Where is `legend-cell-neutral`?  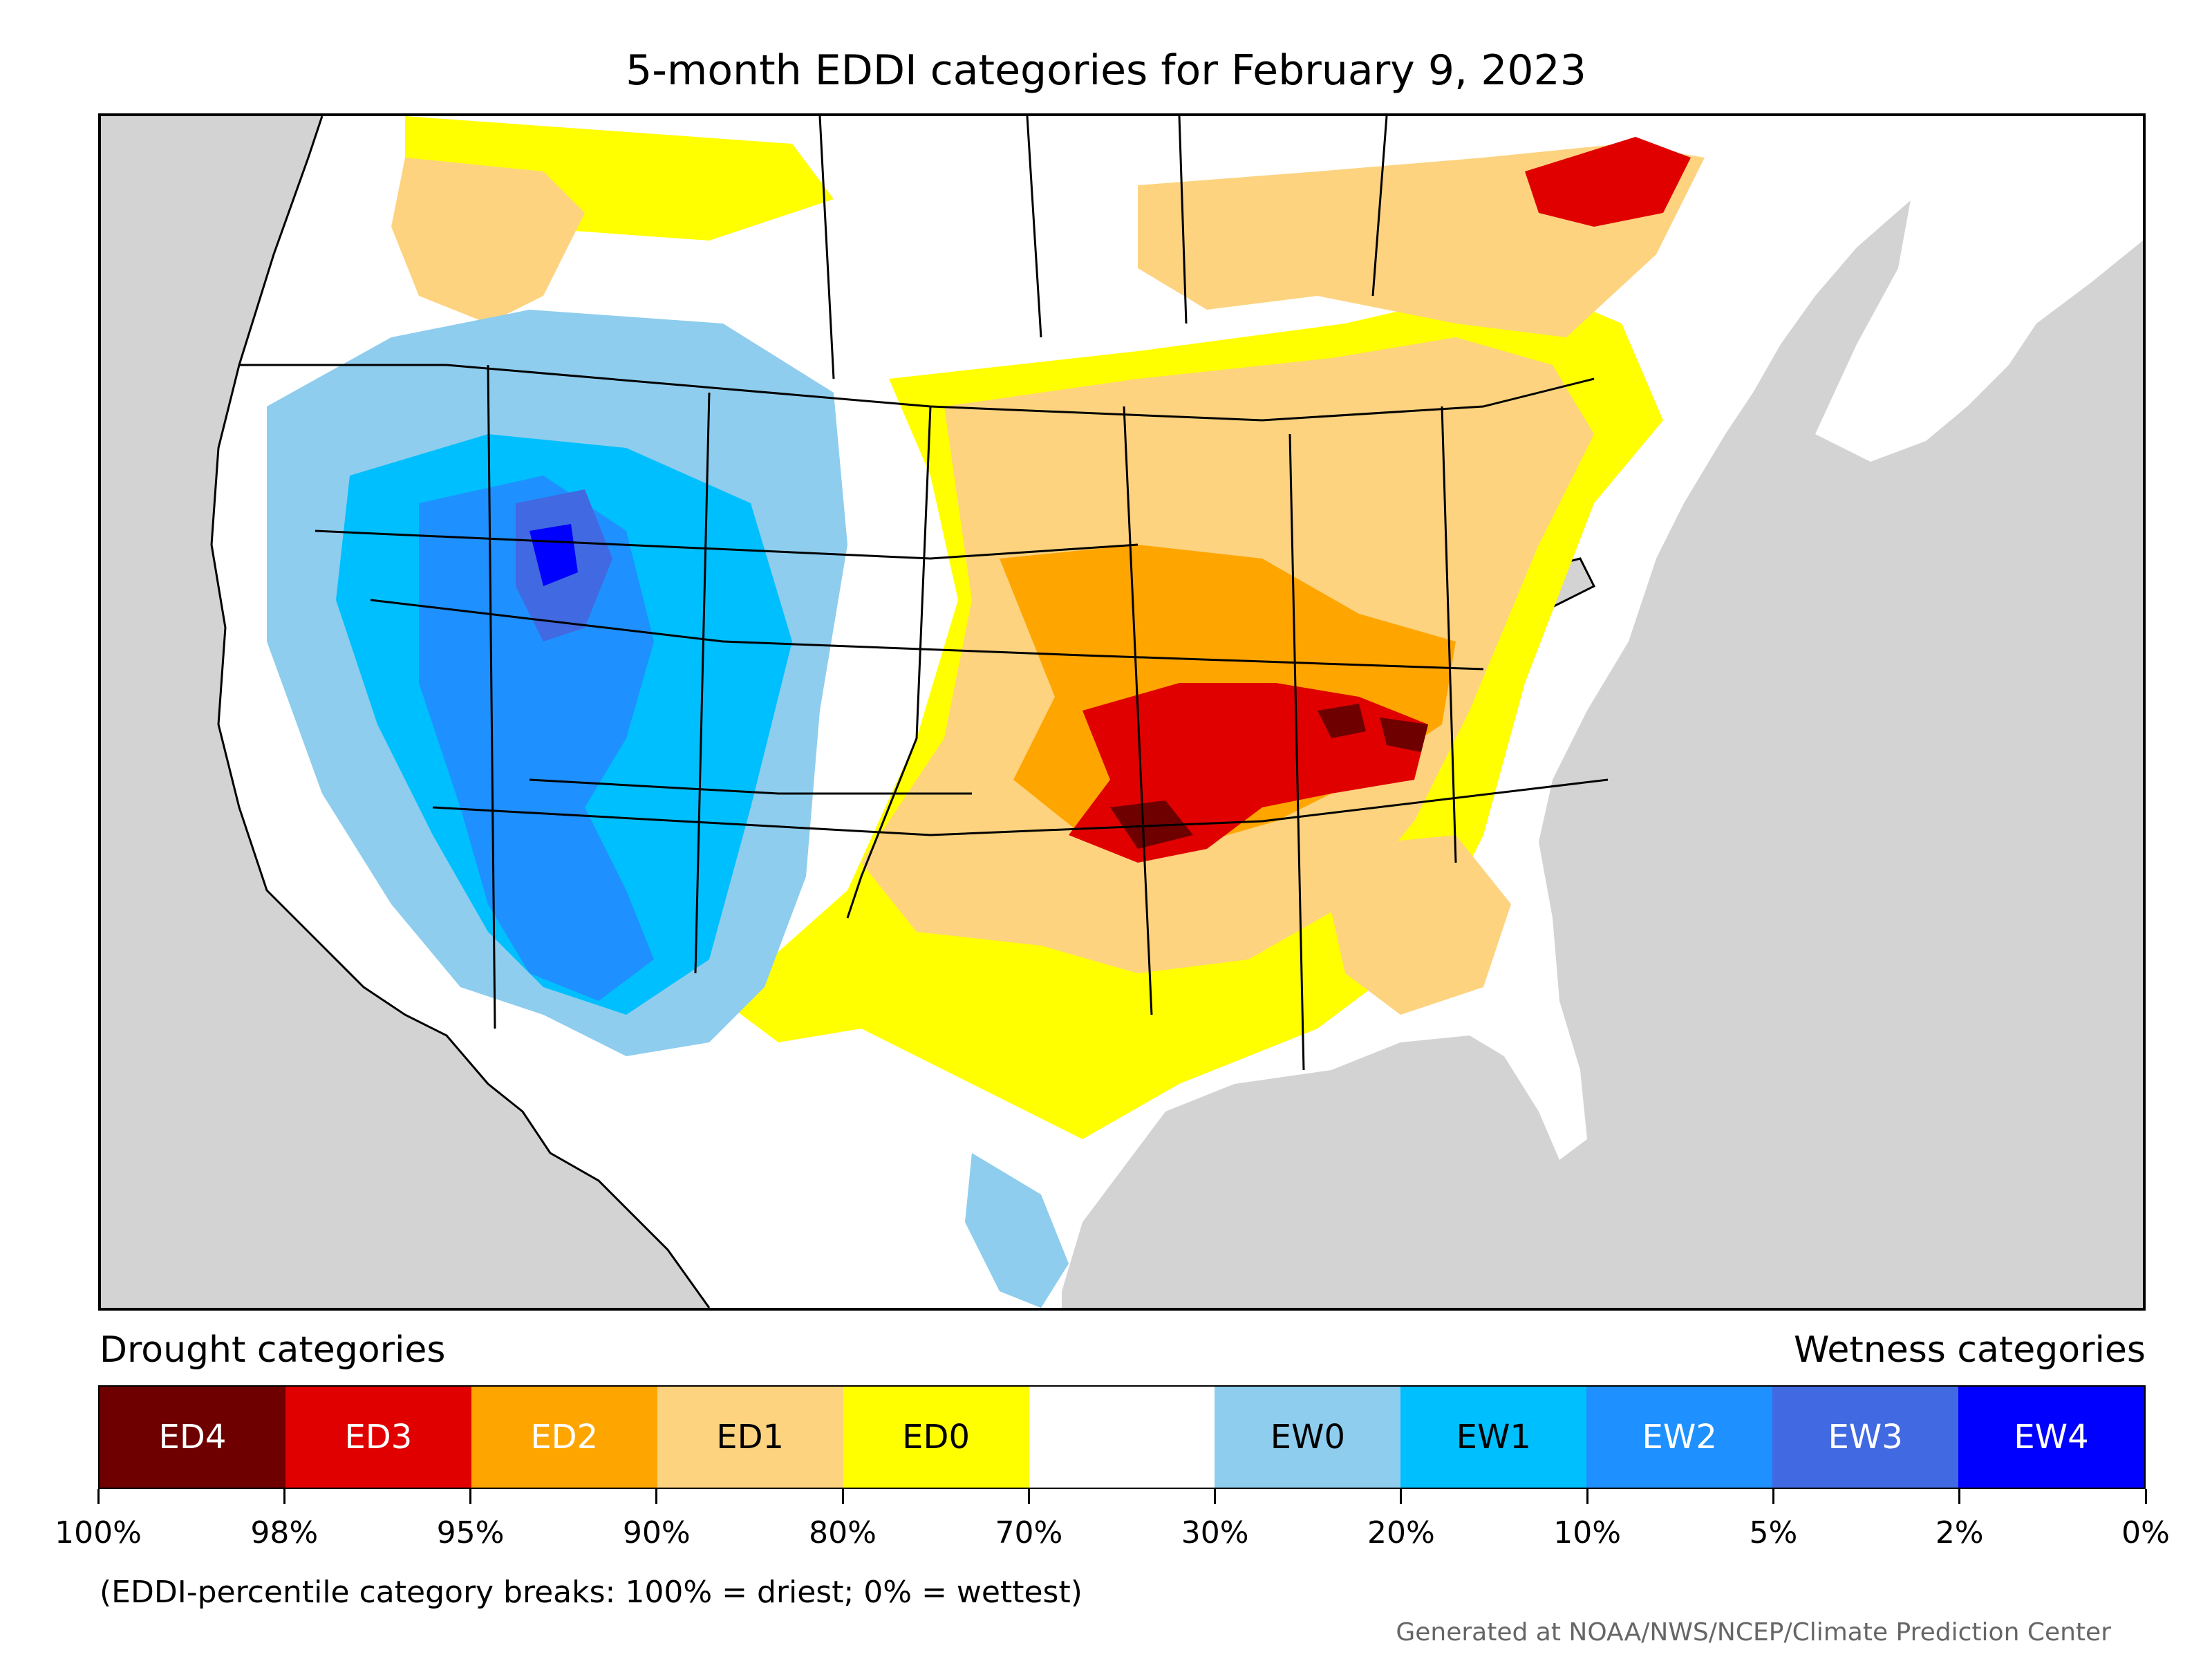
legend-cell-neutral is located at coordinates (1122, 1437).